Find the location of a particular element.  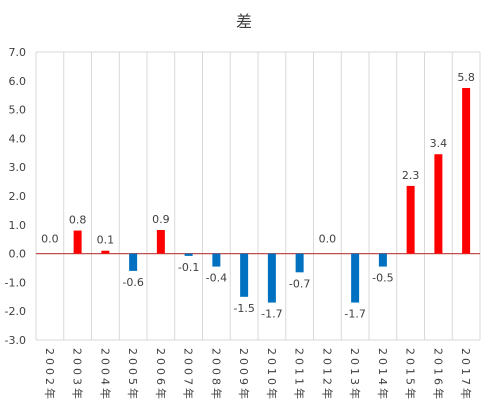

x-tick-label: 2005年 is located at coordinates (133, 375).